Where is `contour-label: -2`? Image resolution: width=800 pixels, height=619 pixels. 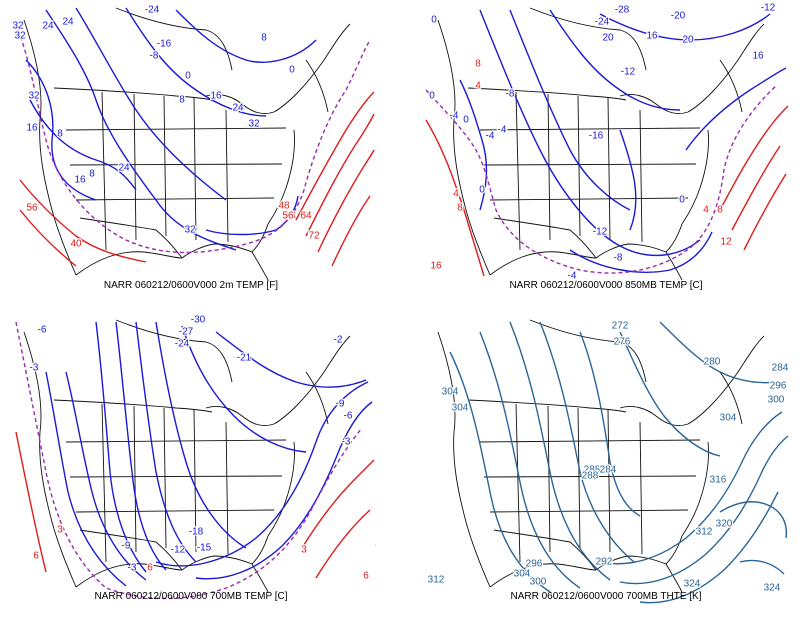
contour-label: -2 is located at coordinates (338, 340).